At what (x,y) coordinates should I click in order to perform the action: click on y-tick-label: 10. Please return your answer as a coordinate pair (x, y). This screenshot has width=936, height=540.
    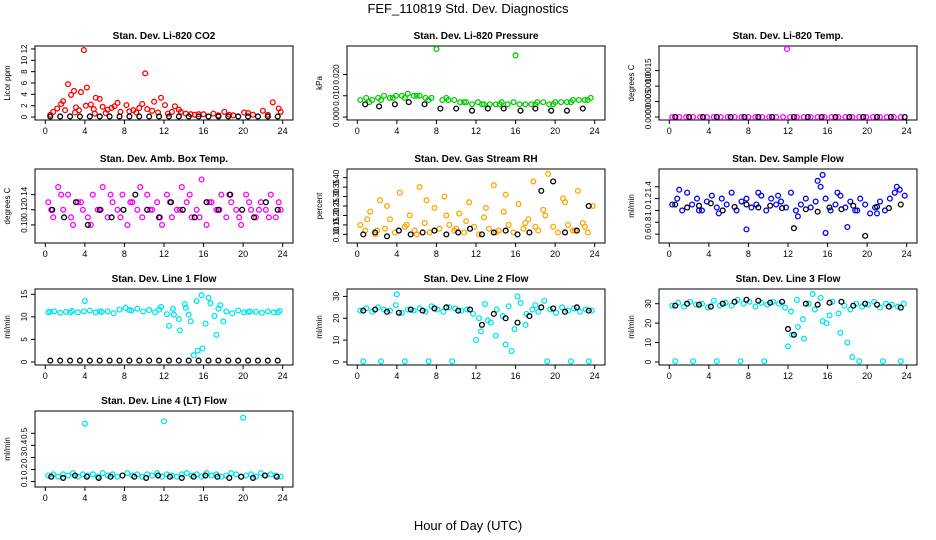
    Looking at the image, I should click on (24, 316).